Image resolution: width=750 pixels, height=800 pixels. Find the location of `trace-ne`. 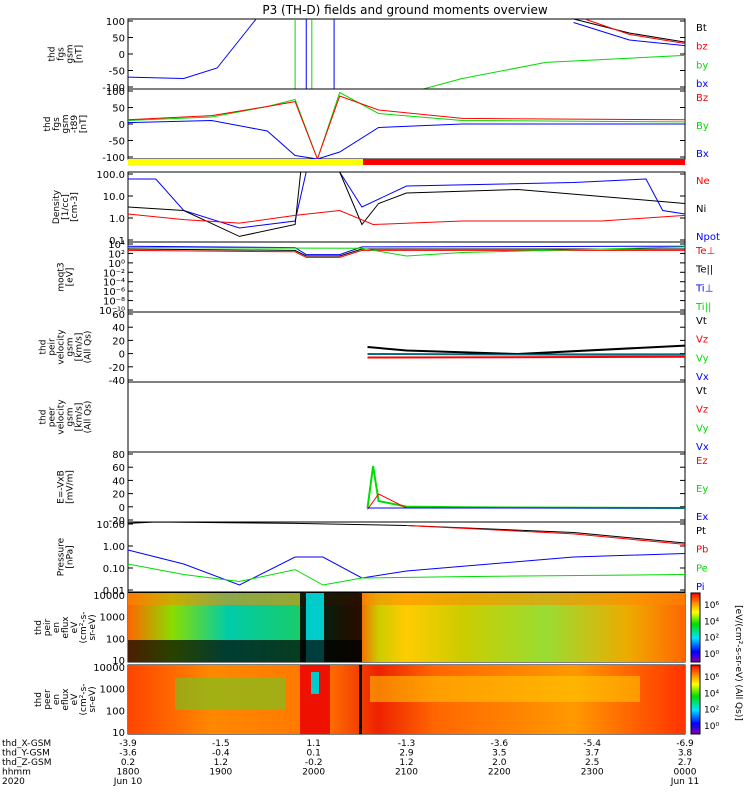

trace-ne is located at coordinates (406, 217).